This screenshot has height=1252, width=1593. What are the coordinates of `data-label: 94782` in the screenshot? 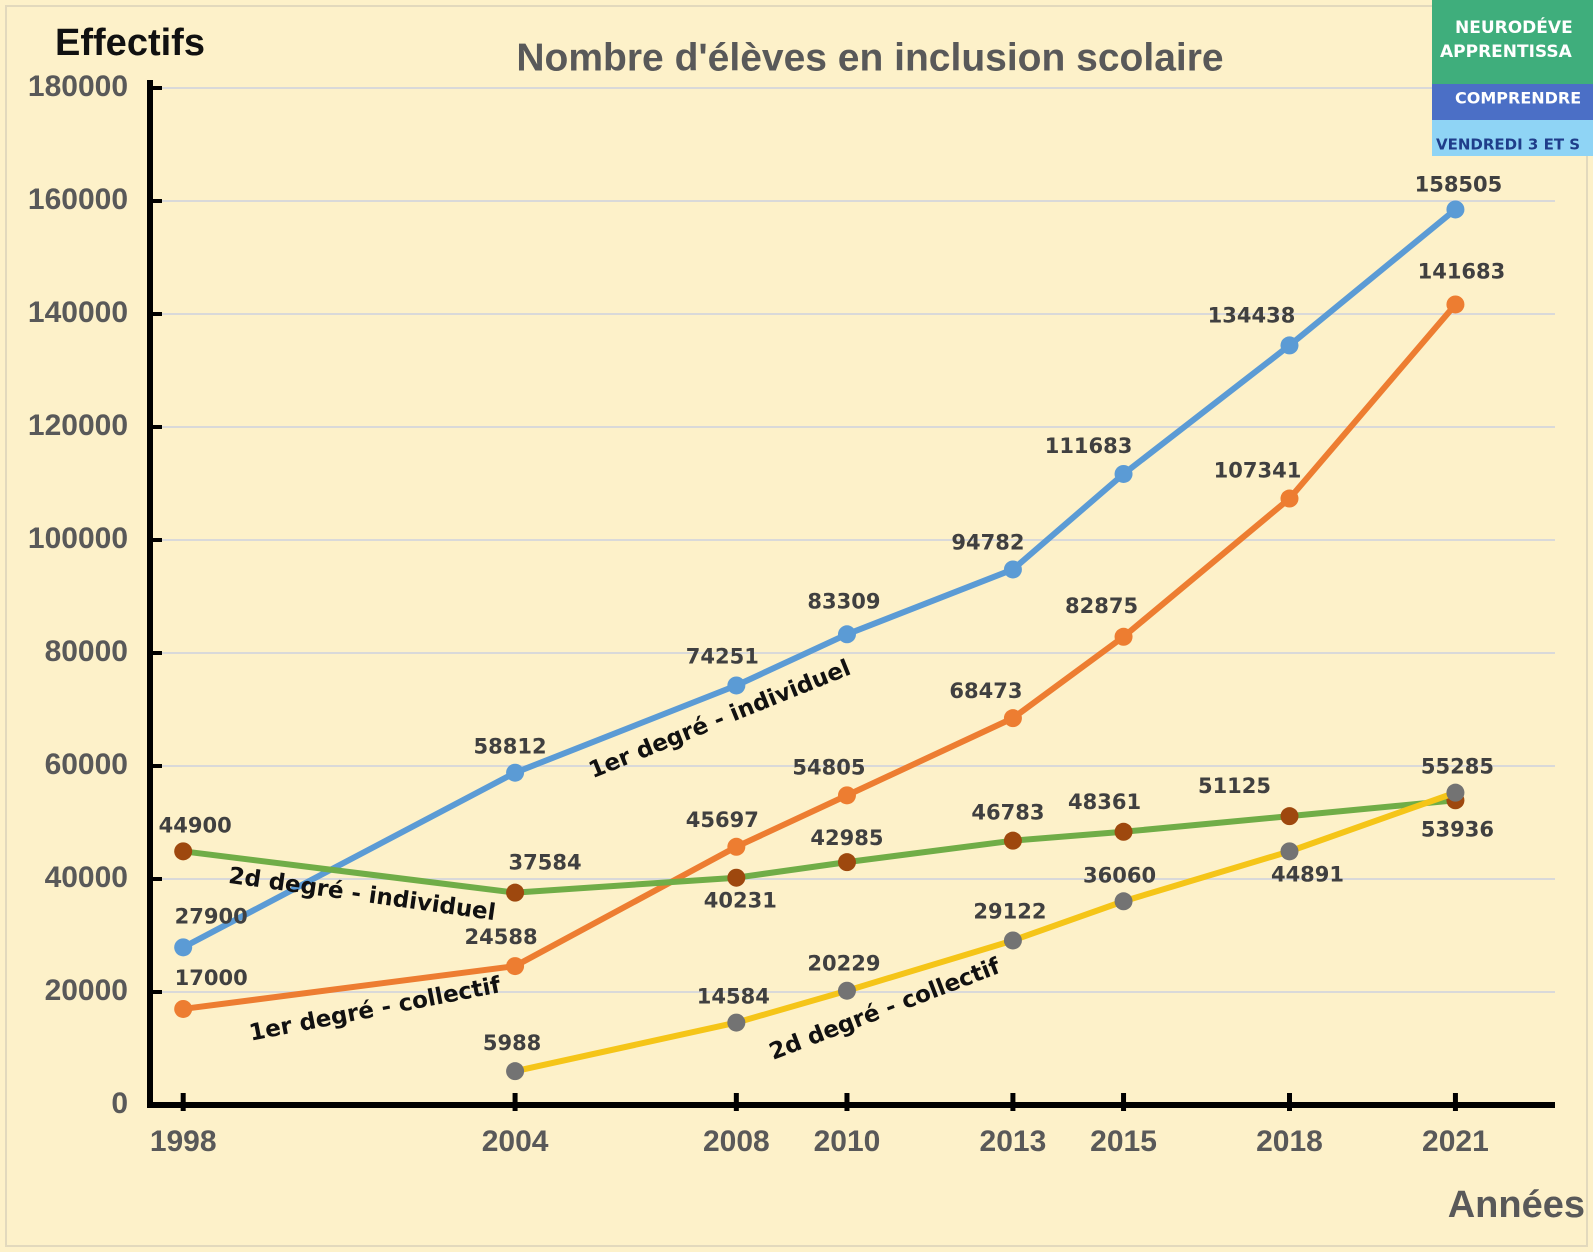 It's located at (987, 542).